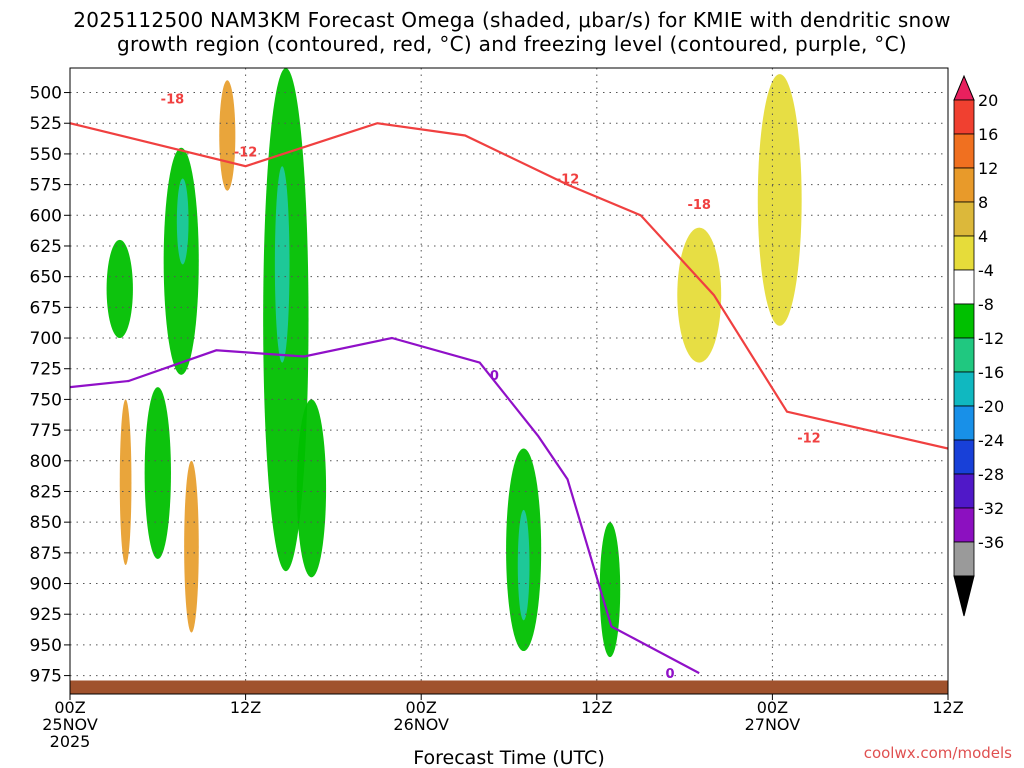 The height and width of the screenshot is (768, 1024). Describe the element at coordinates (988, 168) in the screenshot. I see `colorbar-label-2: 12` at that location.